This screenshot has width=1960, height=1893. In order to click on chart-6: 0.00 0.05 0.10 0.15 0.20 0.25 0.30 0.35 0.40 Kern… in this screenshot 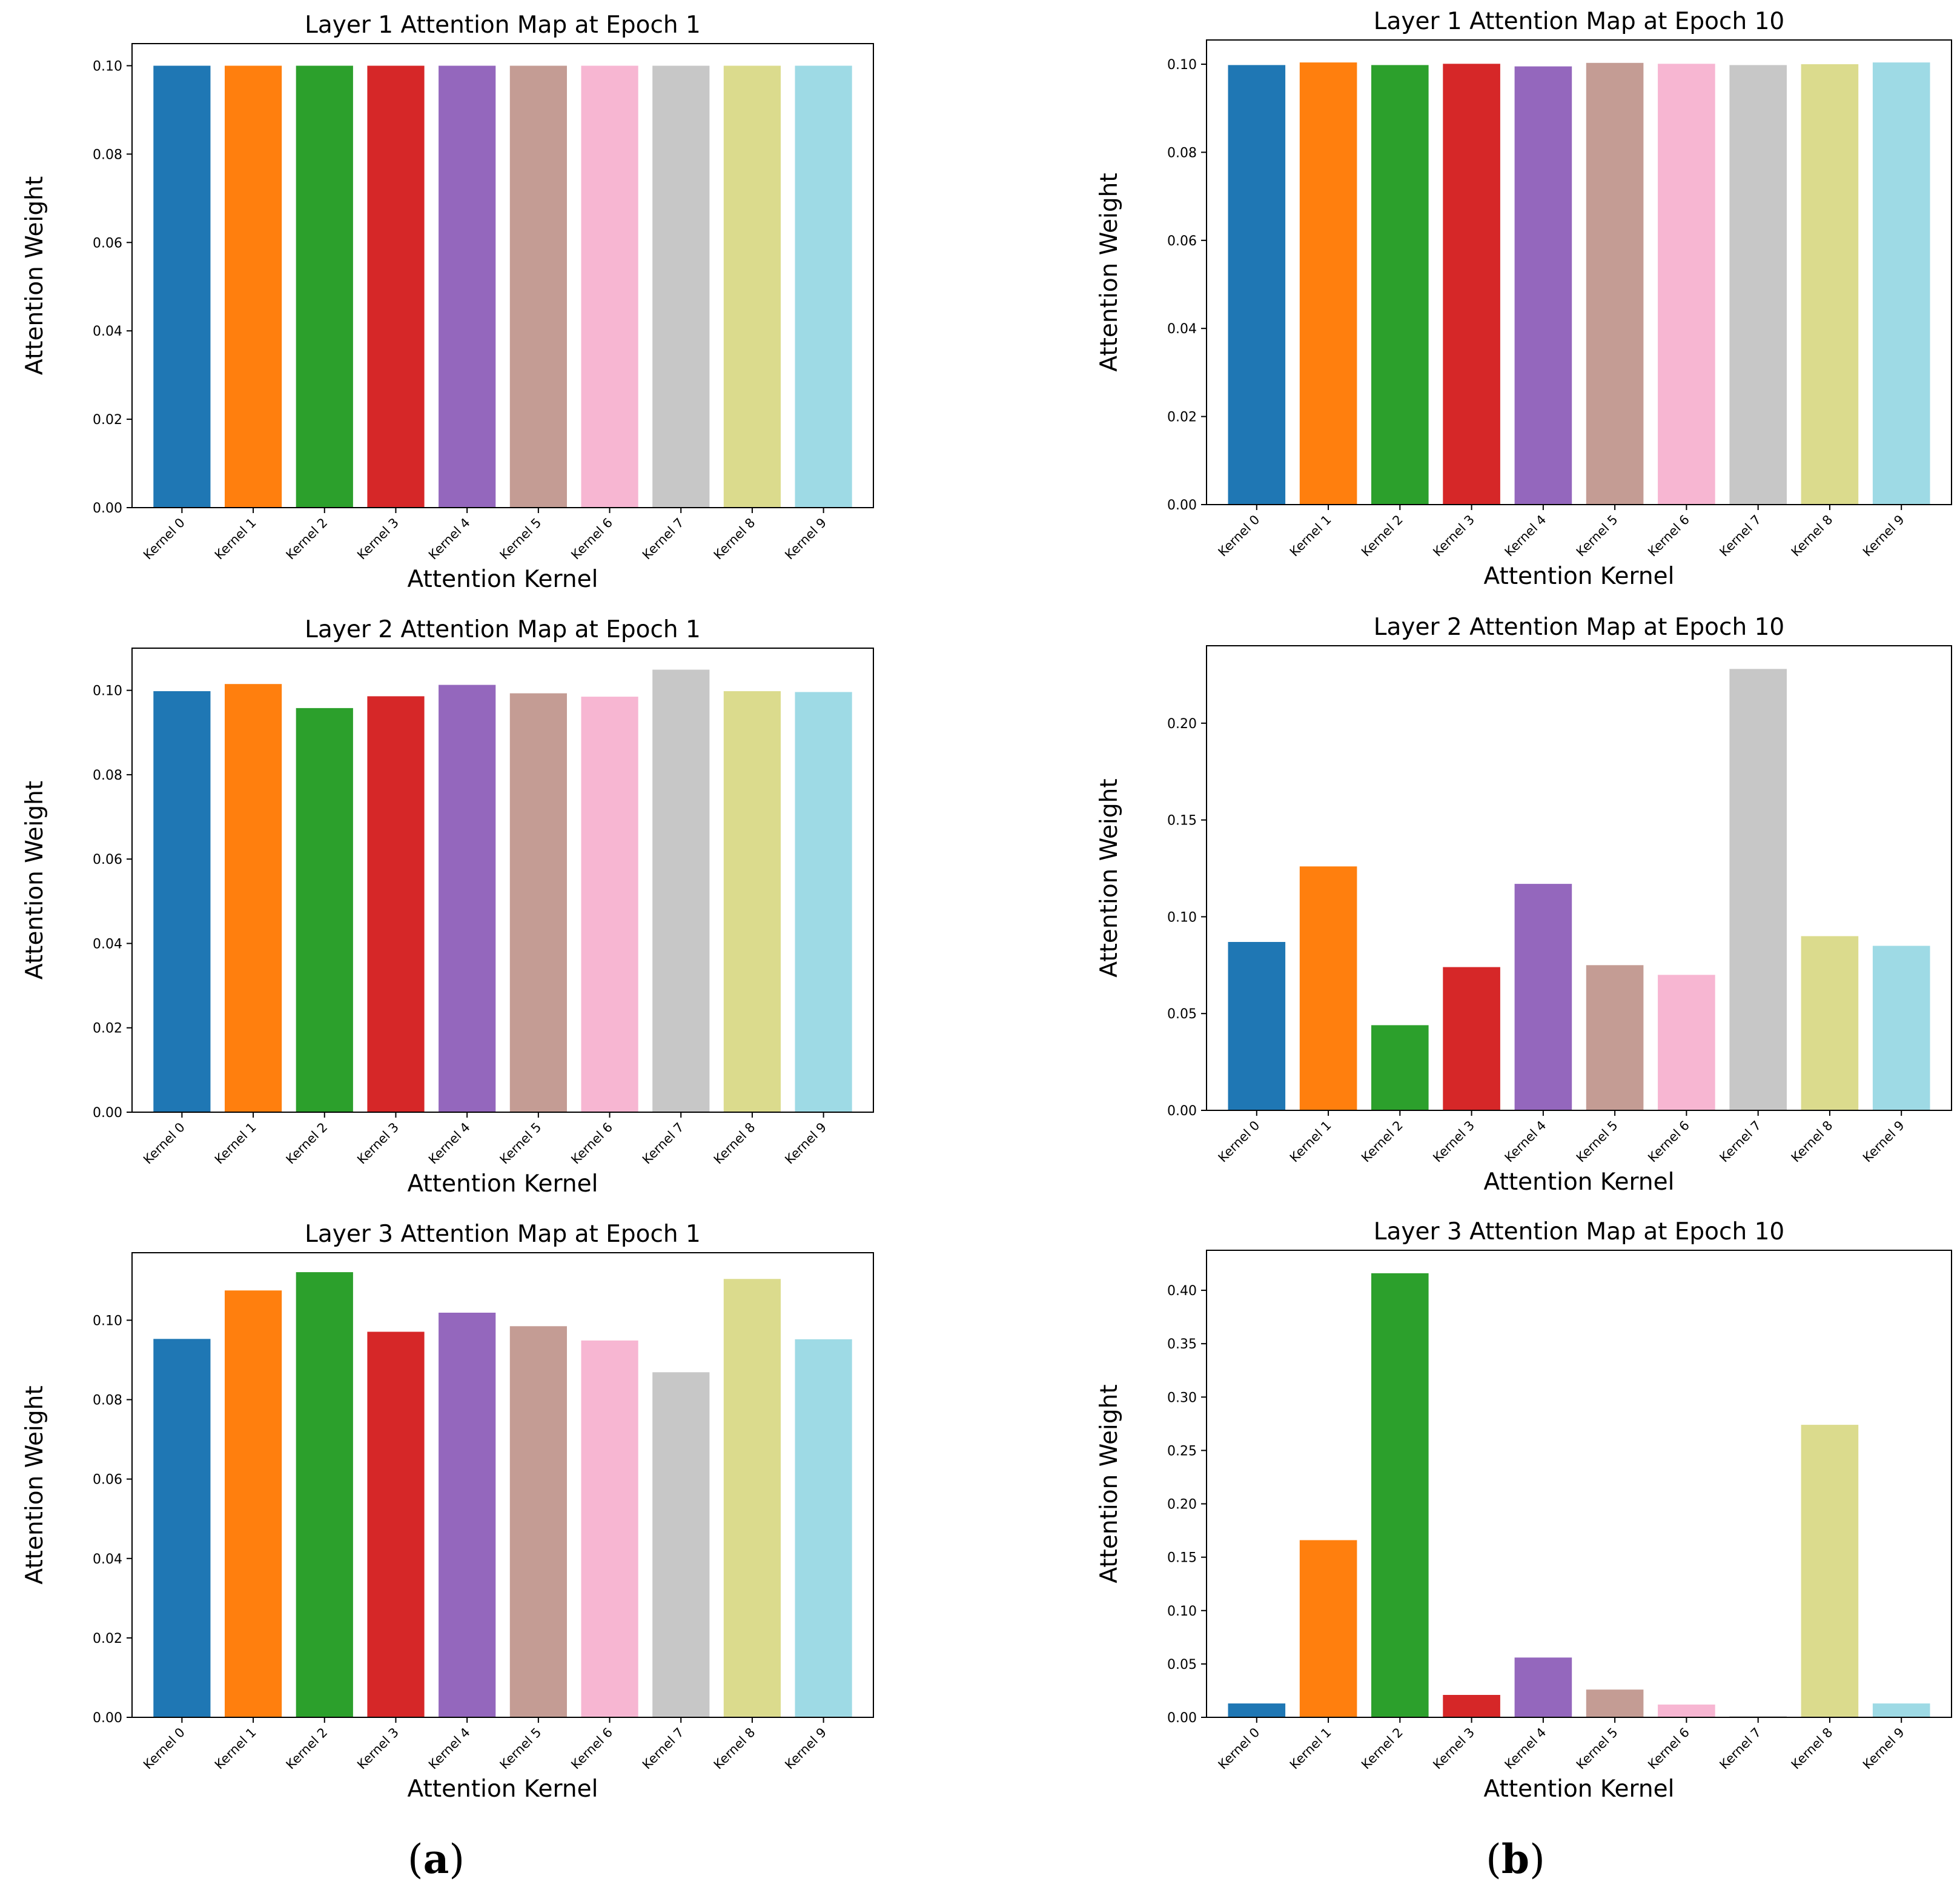, I will do `click(1524, 1510)`.